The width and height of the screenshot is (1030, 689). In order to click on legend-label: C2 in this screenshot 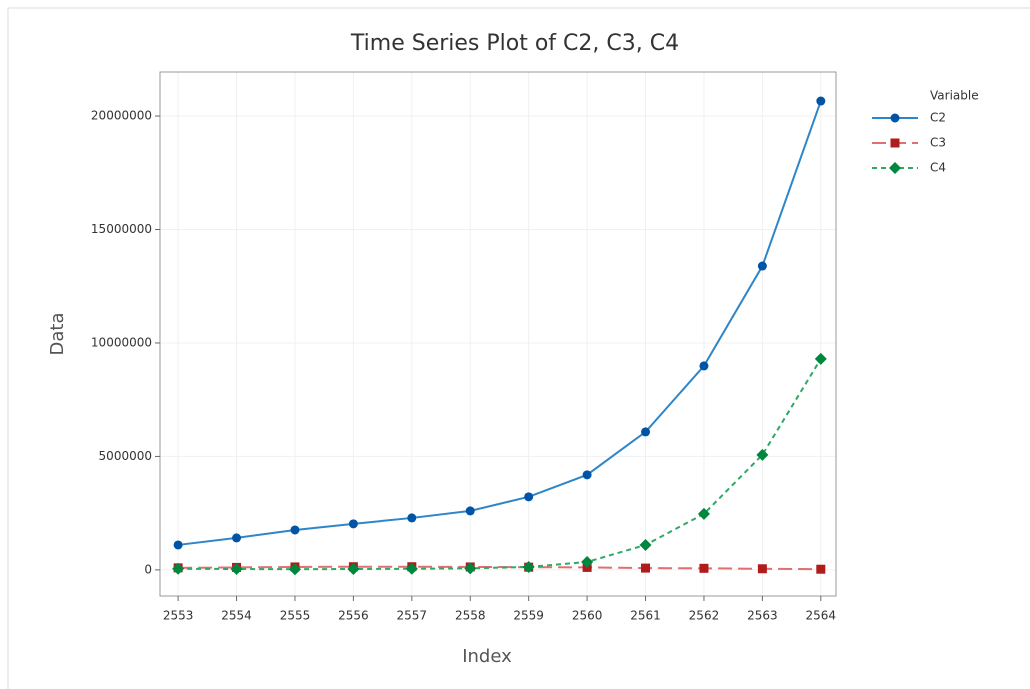, I will do `click(938, 118)`.